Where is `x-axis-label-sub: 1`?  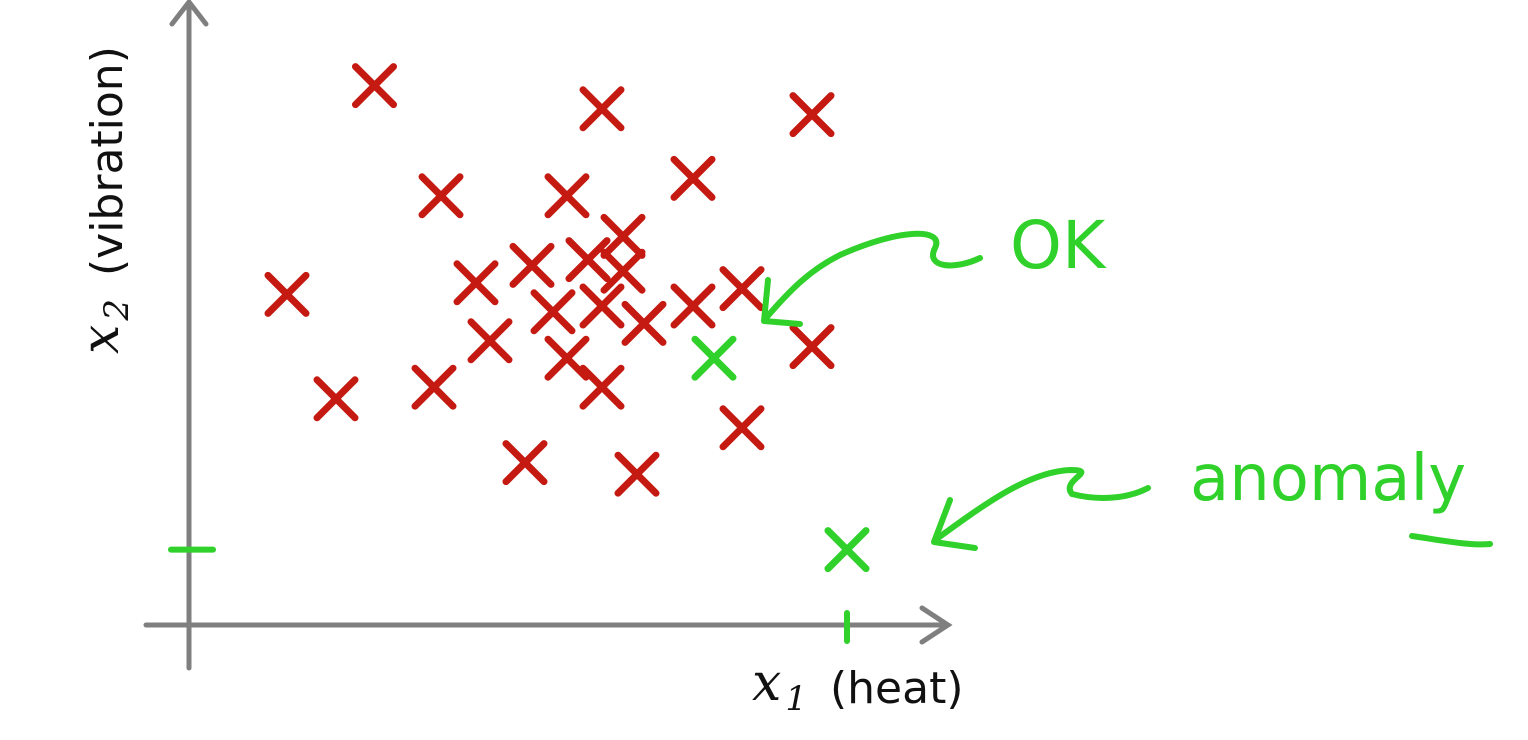 x-axis-label-sub: 1 is located at coordinates (796, 699).